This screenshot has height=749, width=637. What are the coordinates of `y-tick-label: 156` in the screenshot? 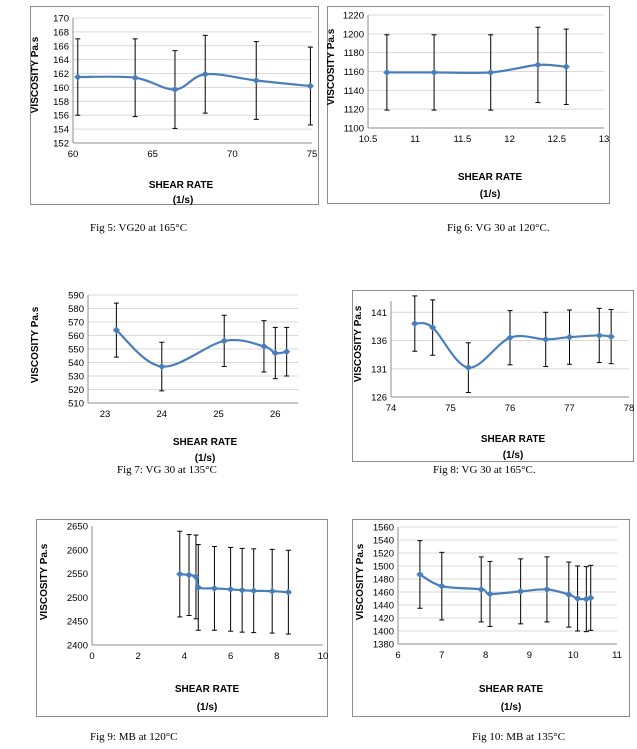 It's located at (61, 116).